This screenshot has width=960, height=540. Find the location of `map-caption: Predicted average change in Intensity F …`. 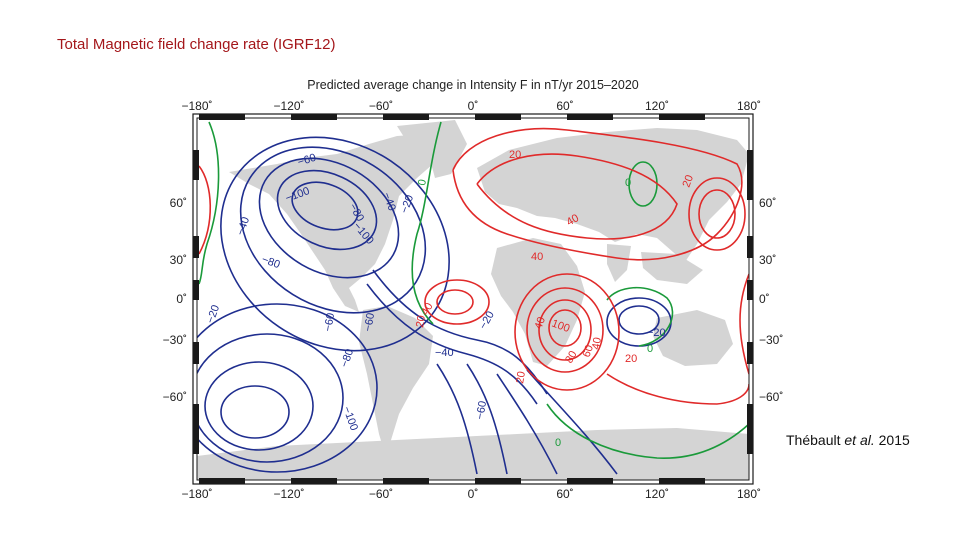

map-caption: Predicted average change in Intensity F … is located at coordinates (473, 85).